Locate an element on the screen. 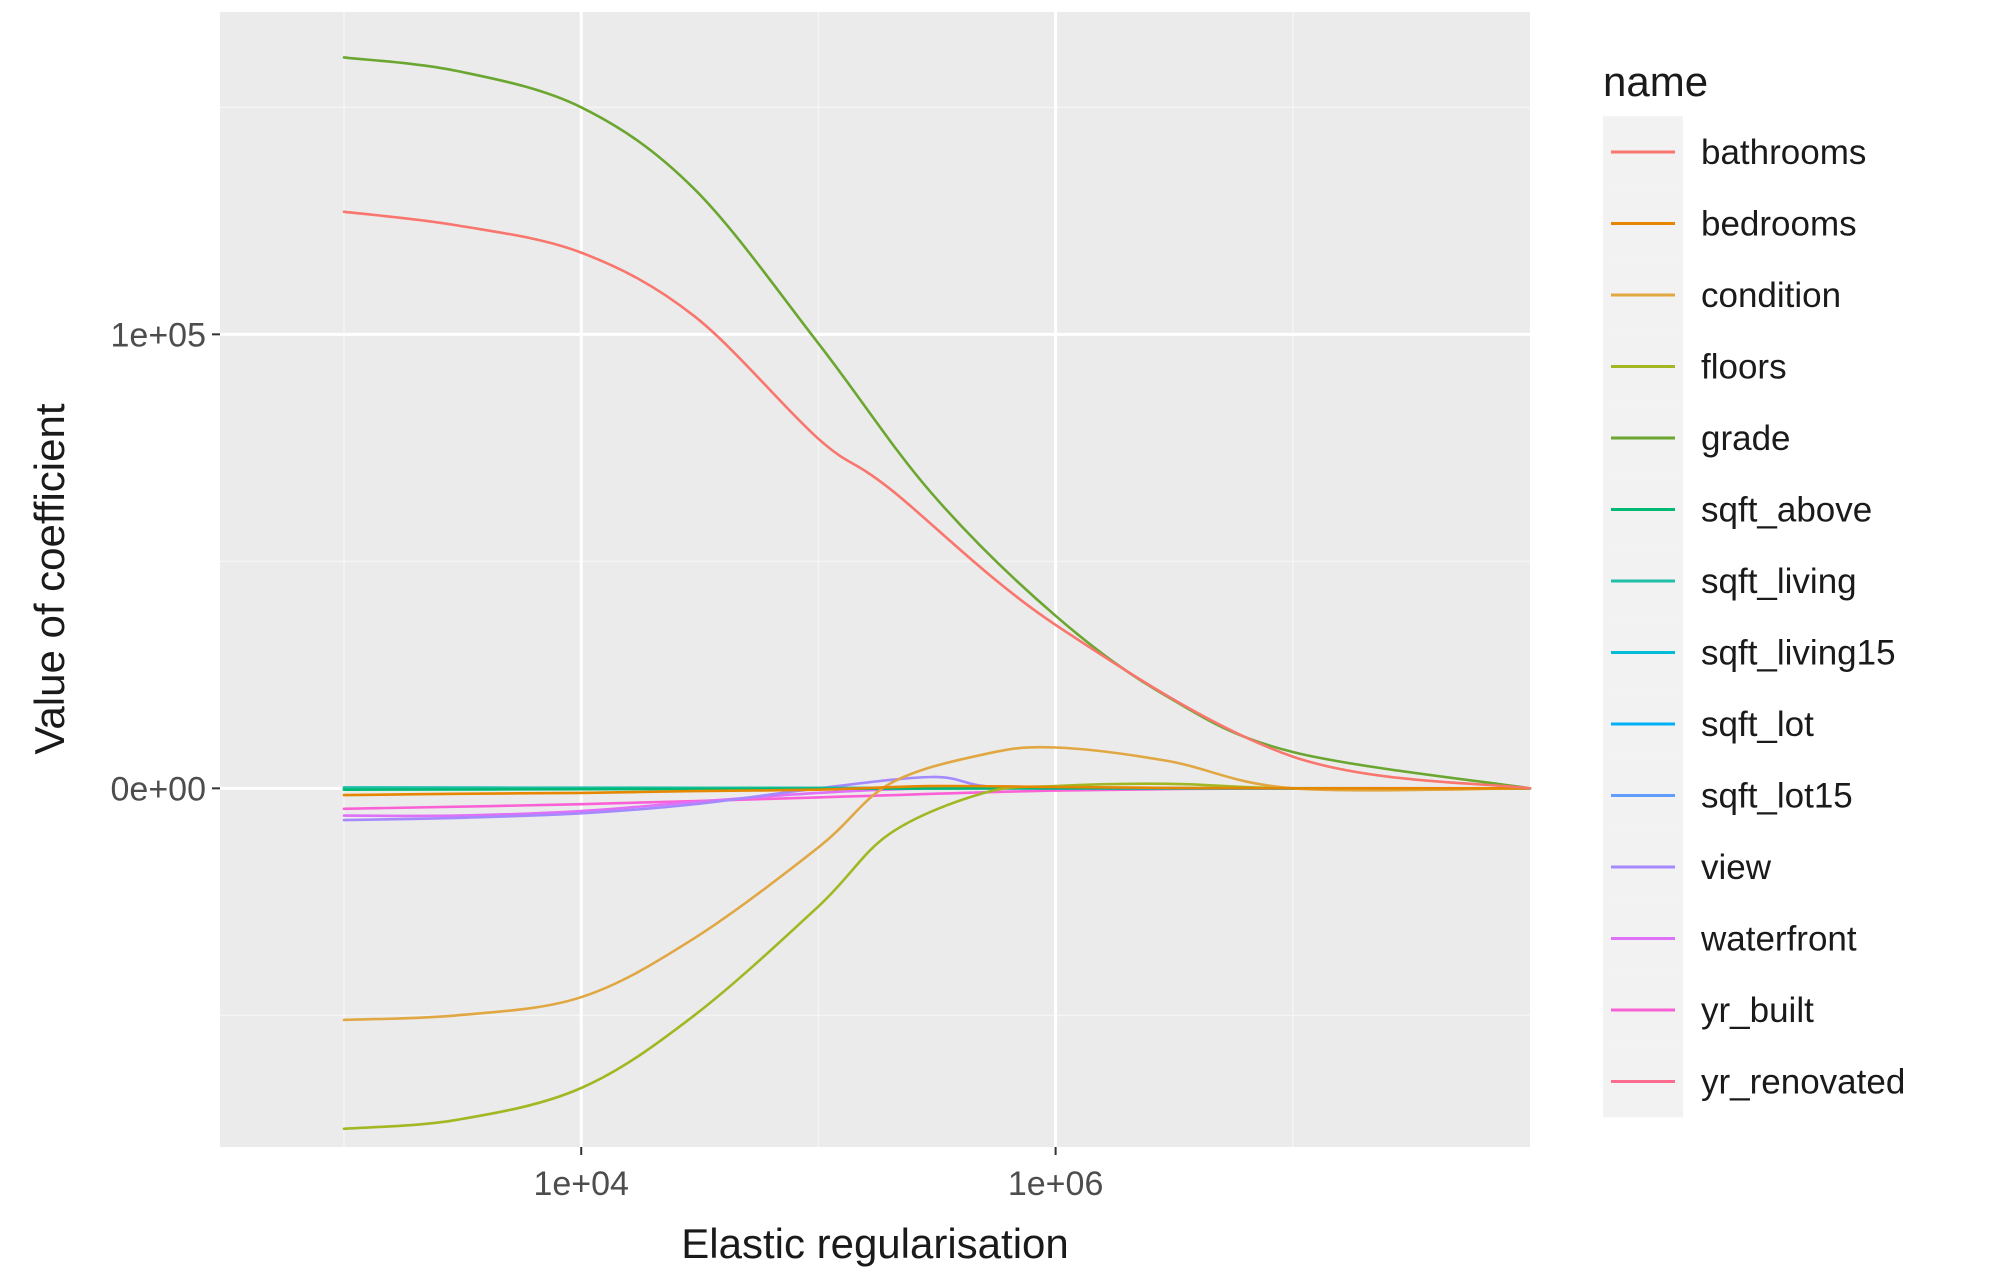  x-tick-label: 1e+06 is located at coordinates (1056, 1184).